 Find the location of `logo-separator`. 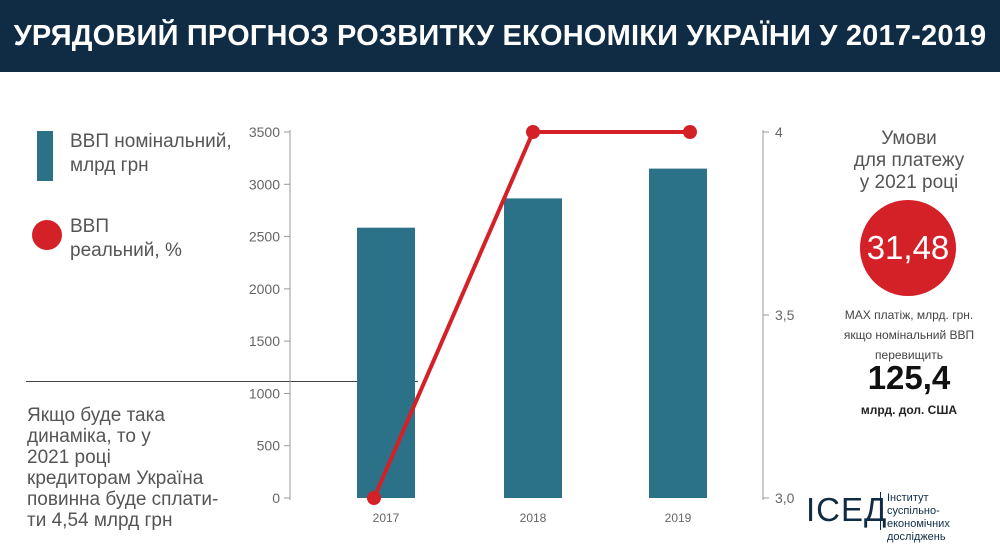

logo-separator is located at coordinates (880, 511).